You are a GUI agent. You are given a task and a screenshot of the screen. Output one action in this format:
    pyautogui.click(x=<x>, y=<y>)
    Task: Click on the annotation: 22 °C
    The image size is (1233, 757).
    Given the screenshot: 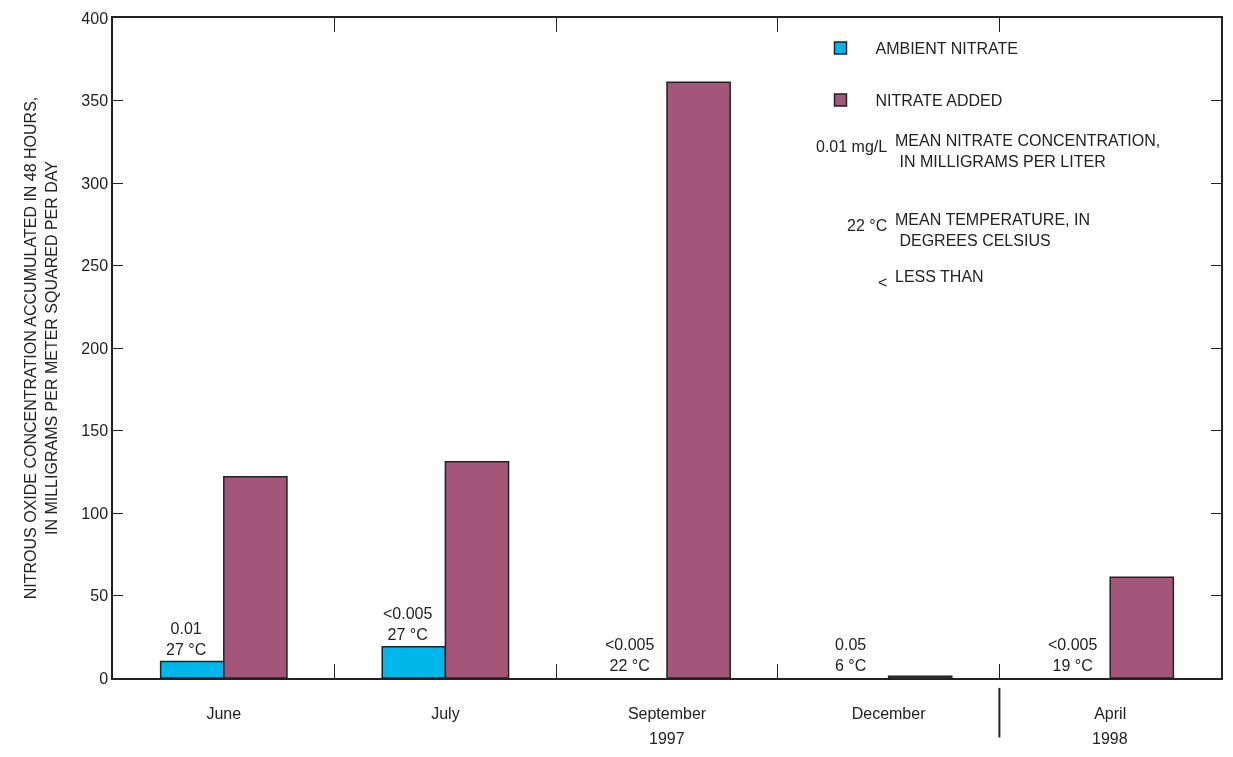 What is the action you would take?
    pyautogui.click(x=867, y=225)
    